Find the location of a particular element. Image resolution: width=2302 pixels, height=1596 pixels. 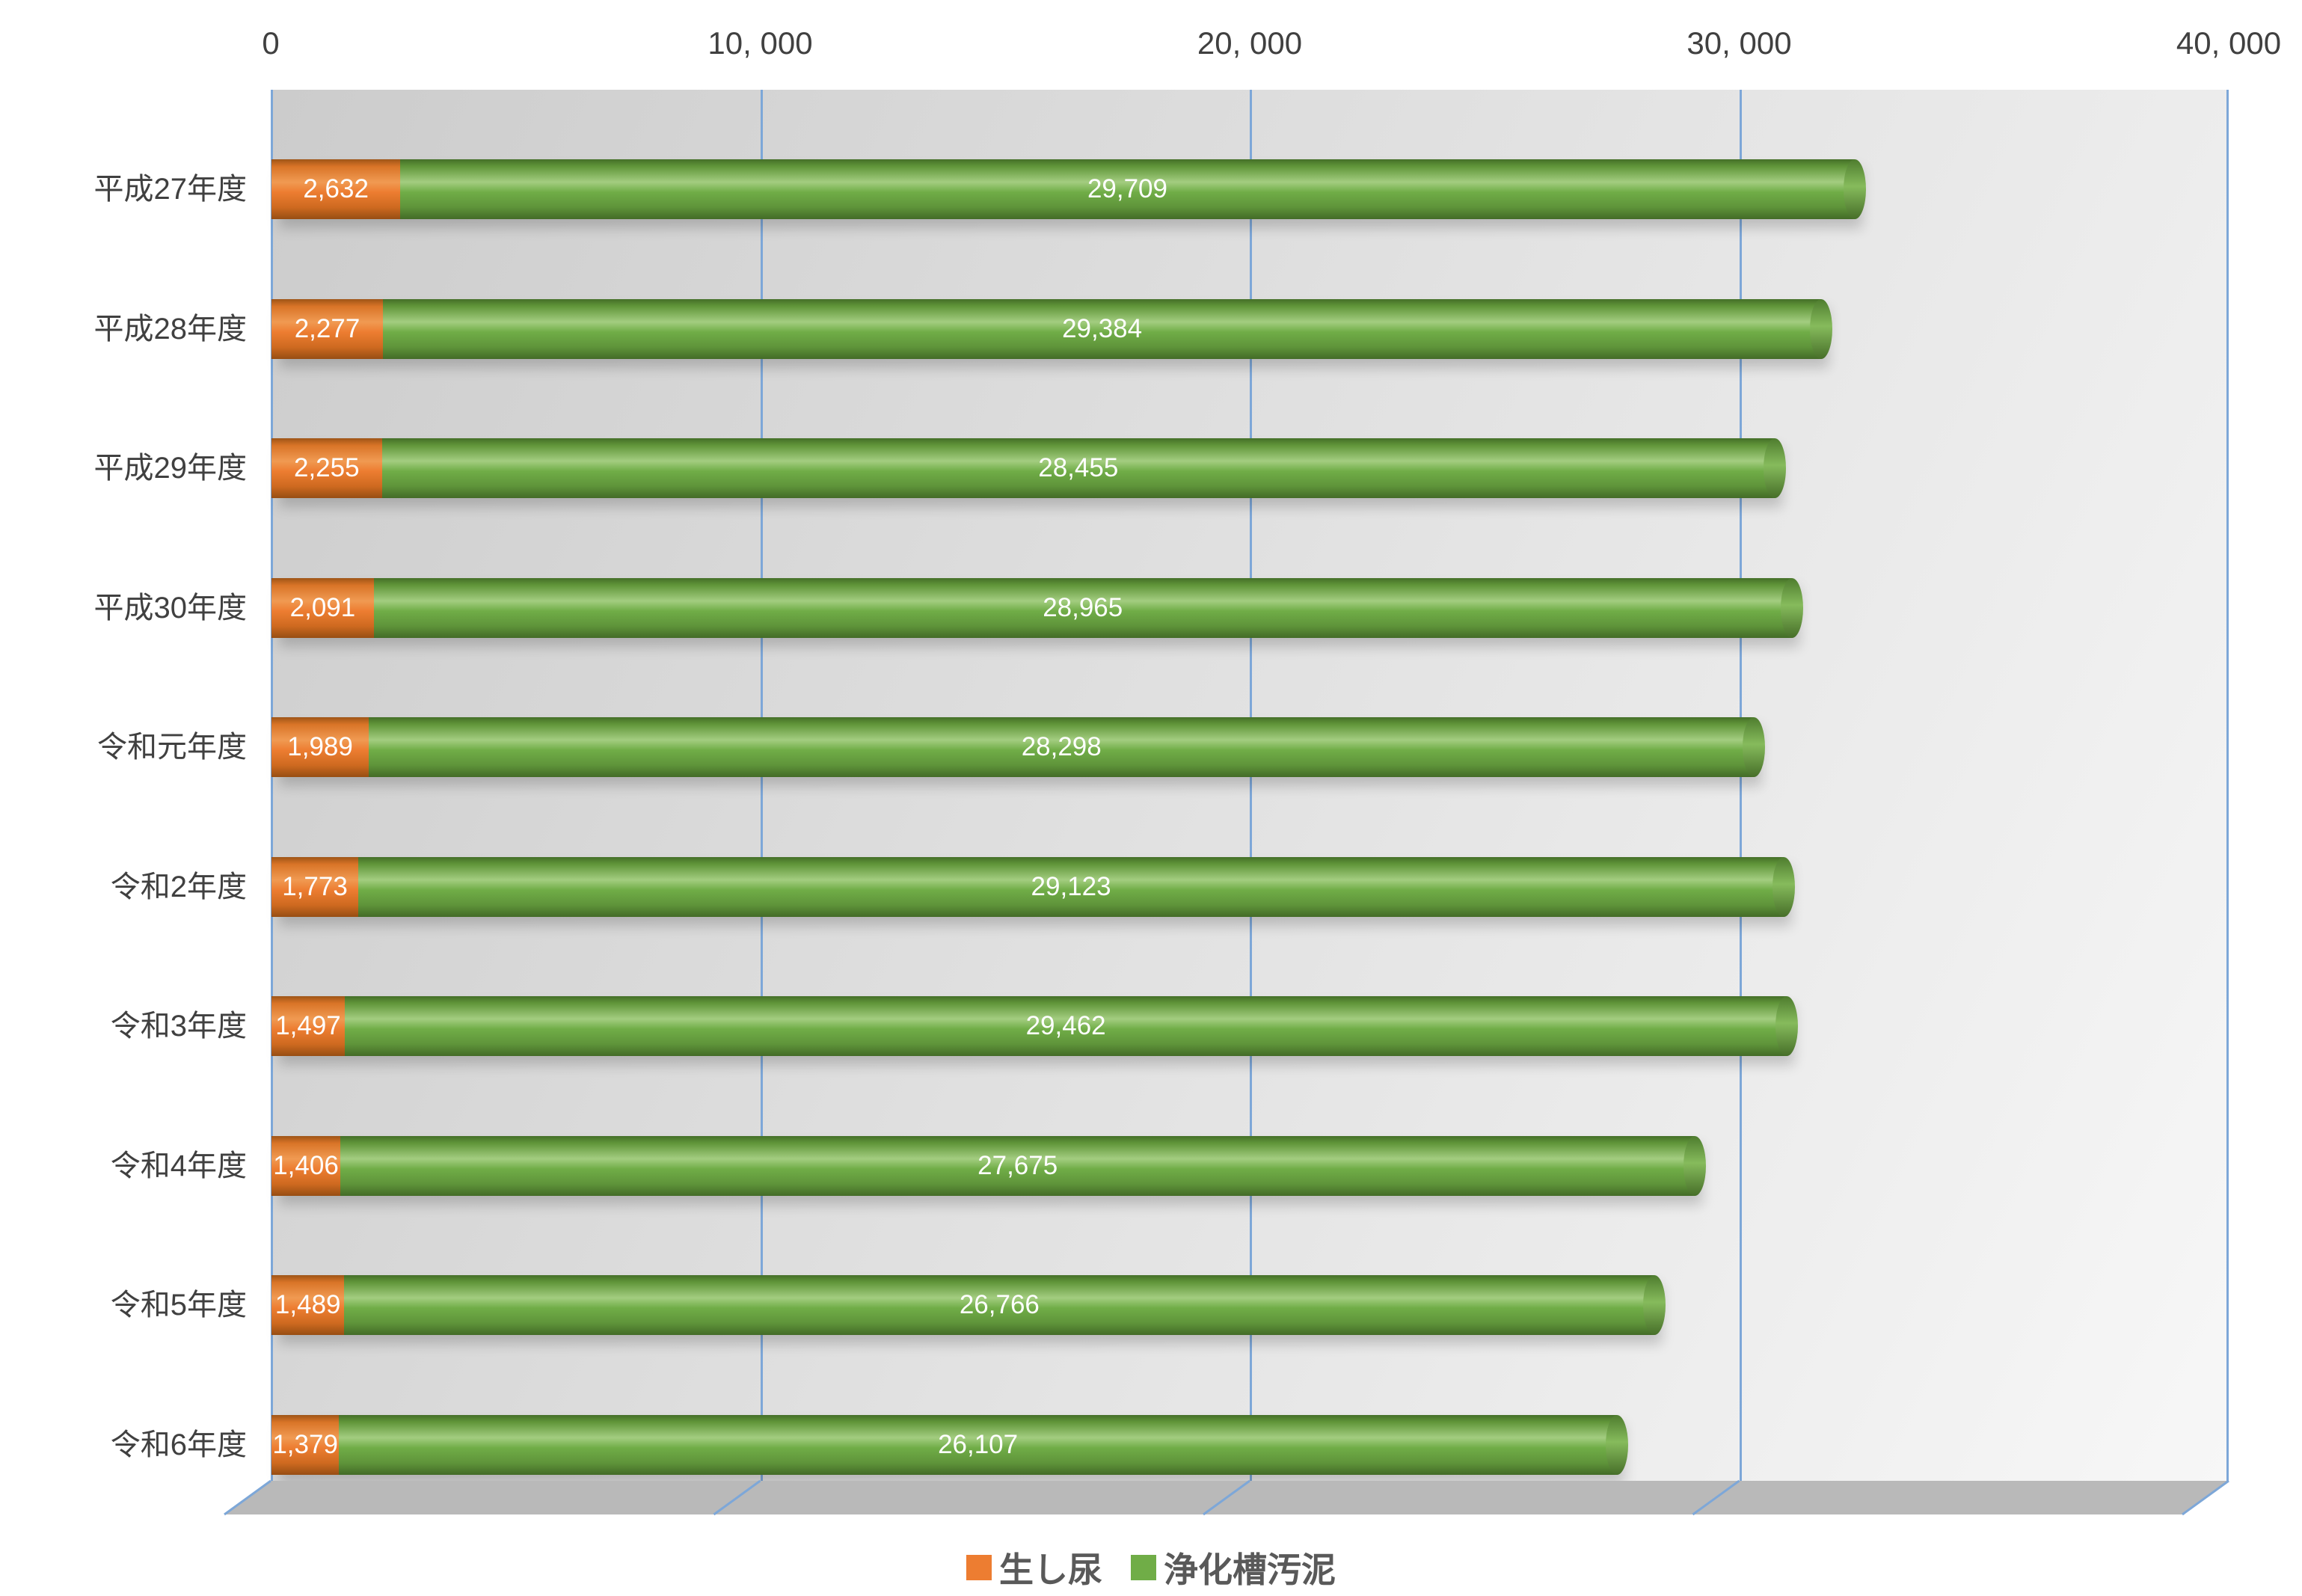

bar-segment-raw-night-soil: 1,379 is located at coordinates (305, 1444).